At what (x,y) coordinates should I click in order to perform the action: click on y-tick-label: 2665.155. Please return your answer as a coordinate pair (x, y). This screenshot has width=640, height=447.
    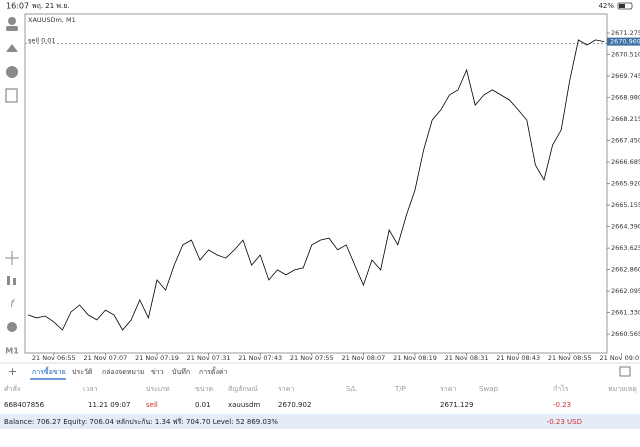
    Looking at the image, I should click on (625, 205).